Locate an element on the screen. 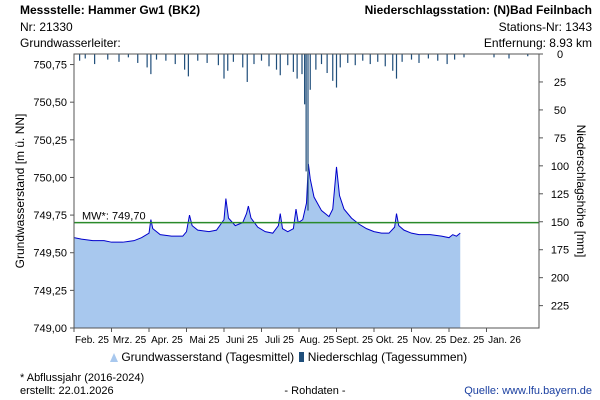 This screenshot has width=600, height=400. gw-legend-label: Grundwasserstand (Tagesmittel) is located at coordinates (208, 357).